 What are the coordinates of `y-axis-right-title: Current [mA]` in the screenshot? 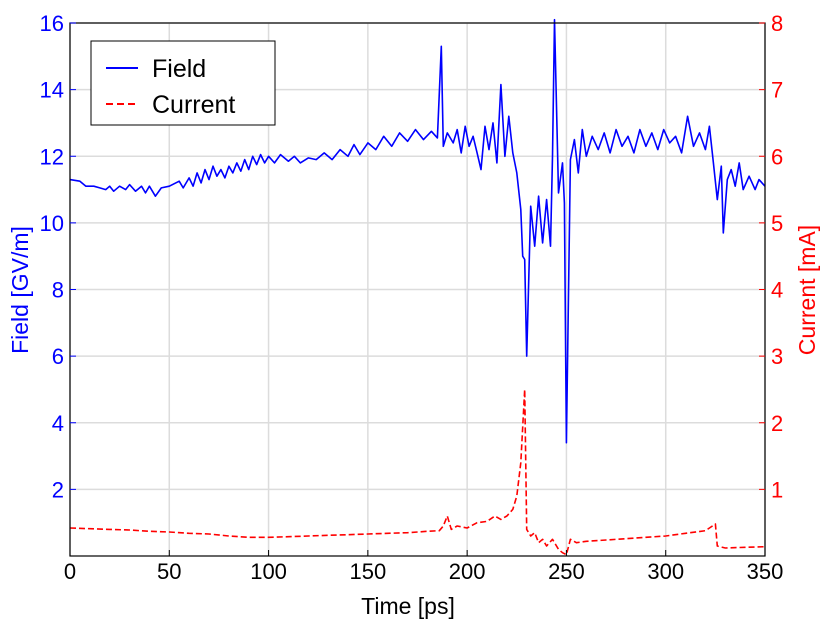 It's located at (807, 290).